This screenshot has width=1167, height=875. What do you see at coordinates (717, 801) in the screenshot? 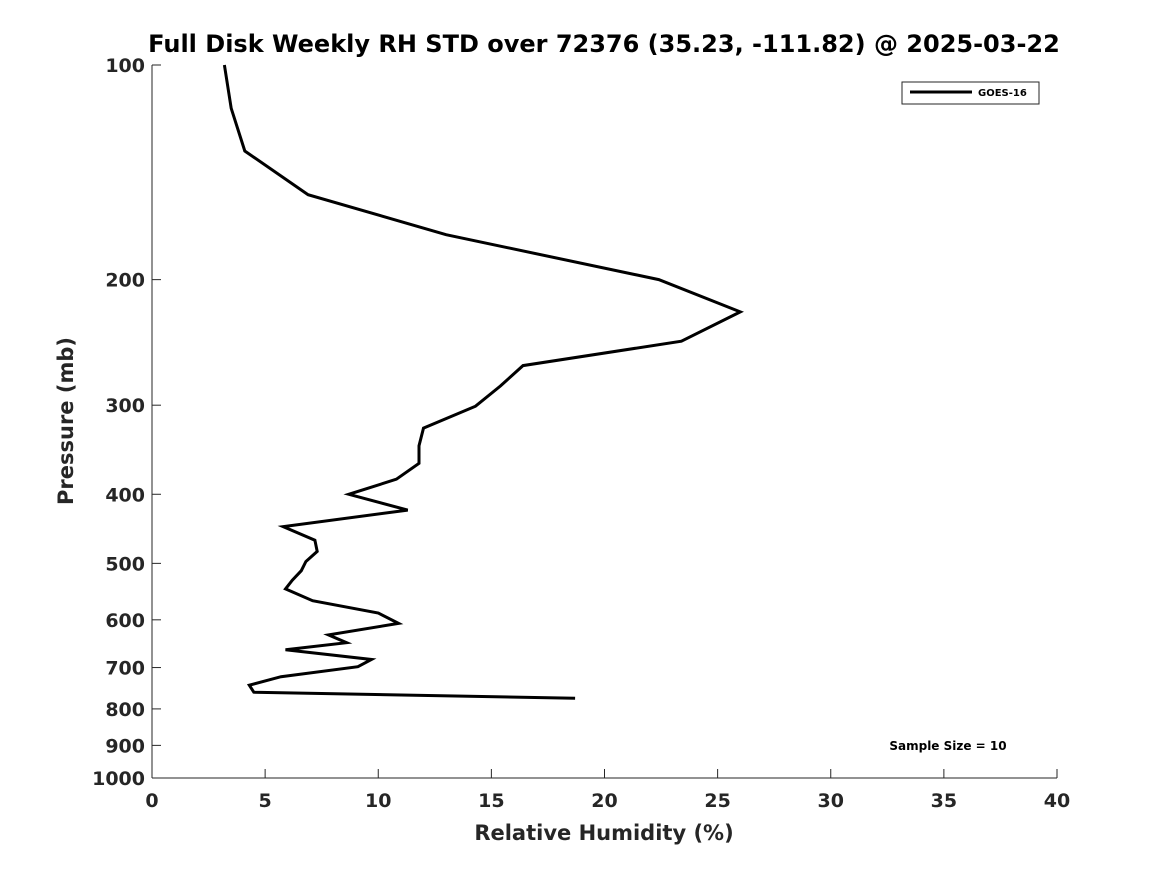
I see `x-tick-label: 25` at bounding box center [717, 801].